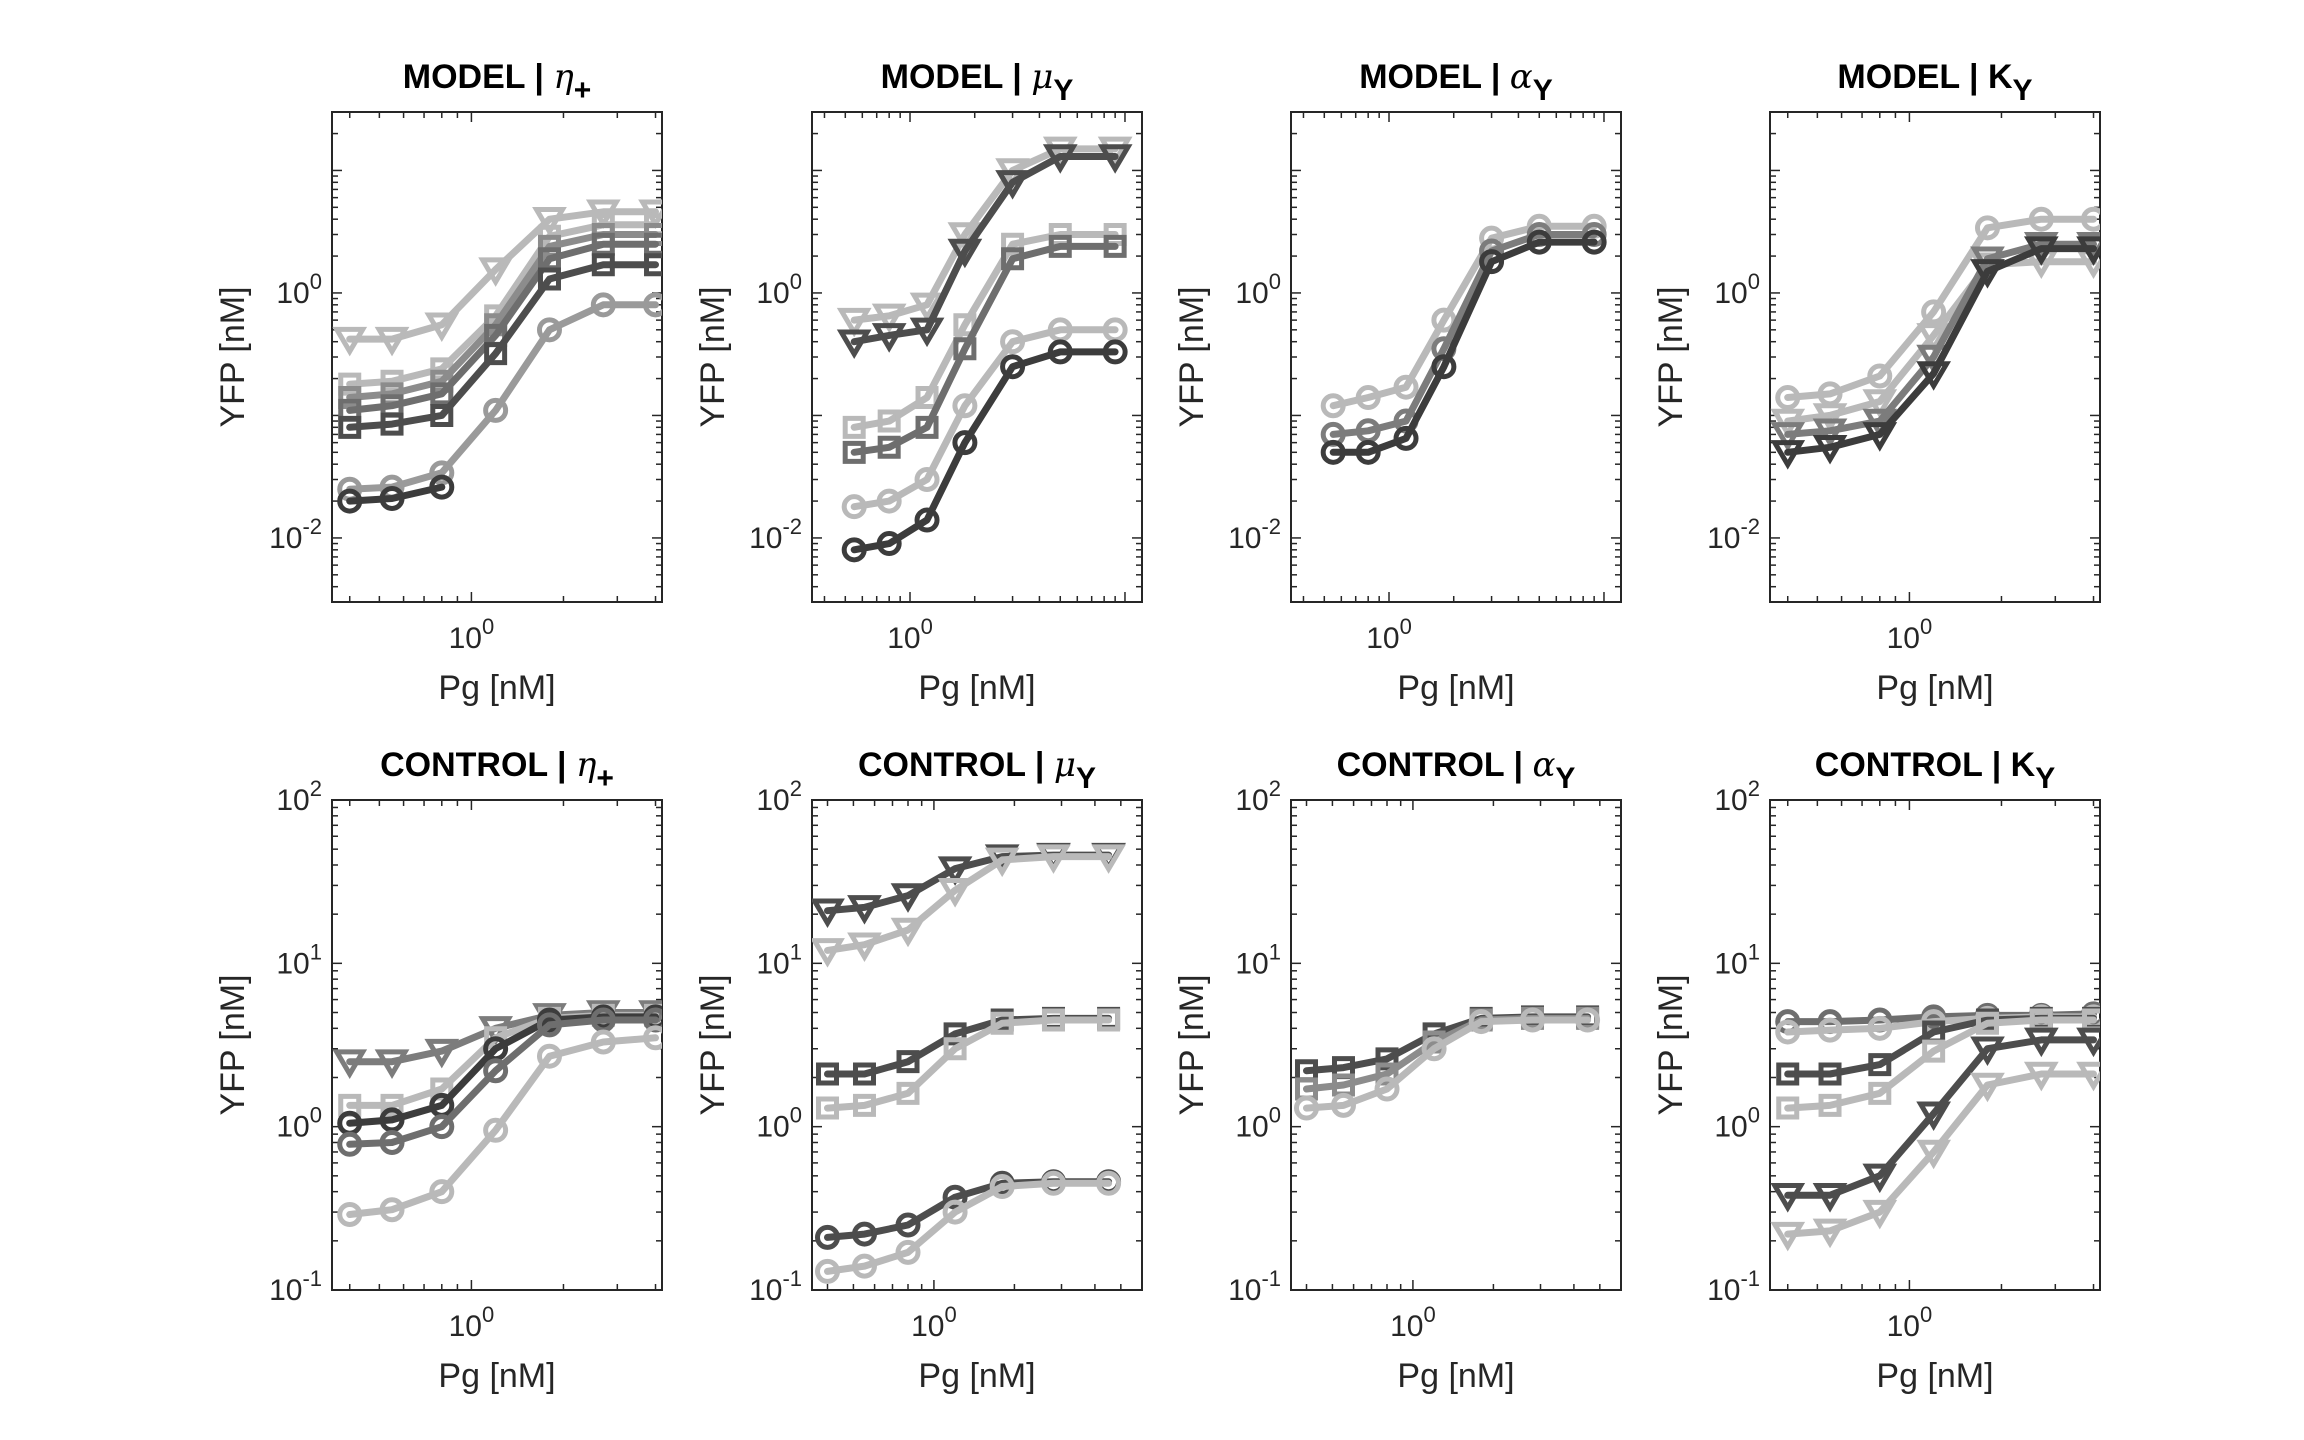 The image size is (2304, 1440). What do you see at coordinates (2000, 77) in the screenshot?
I see `title-parameter: K` at bounding box center [2000, 77].